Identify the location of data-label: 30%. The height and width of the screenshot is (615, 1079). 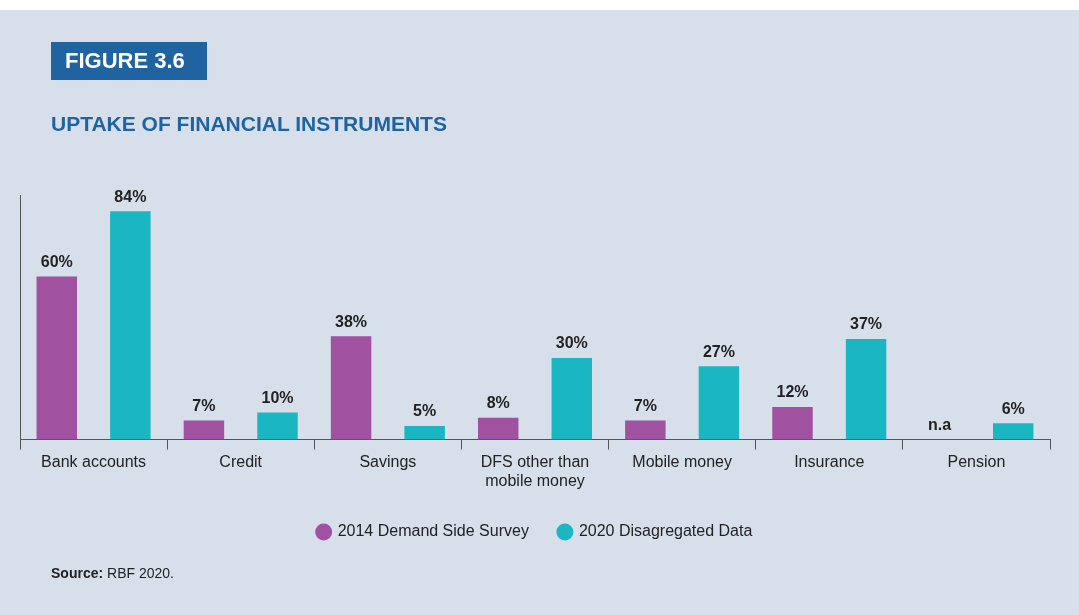
(571, 343).